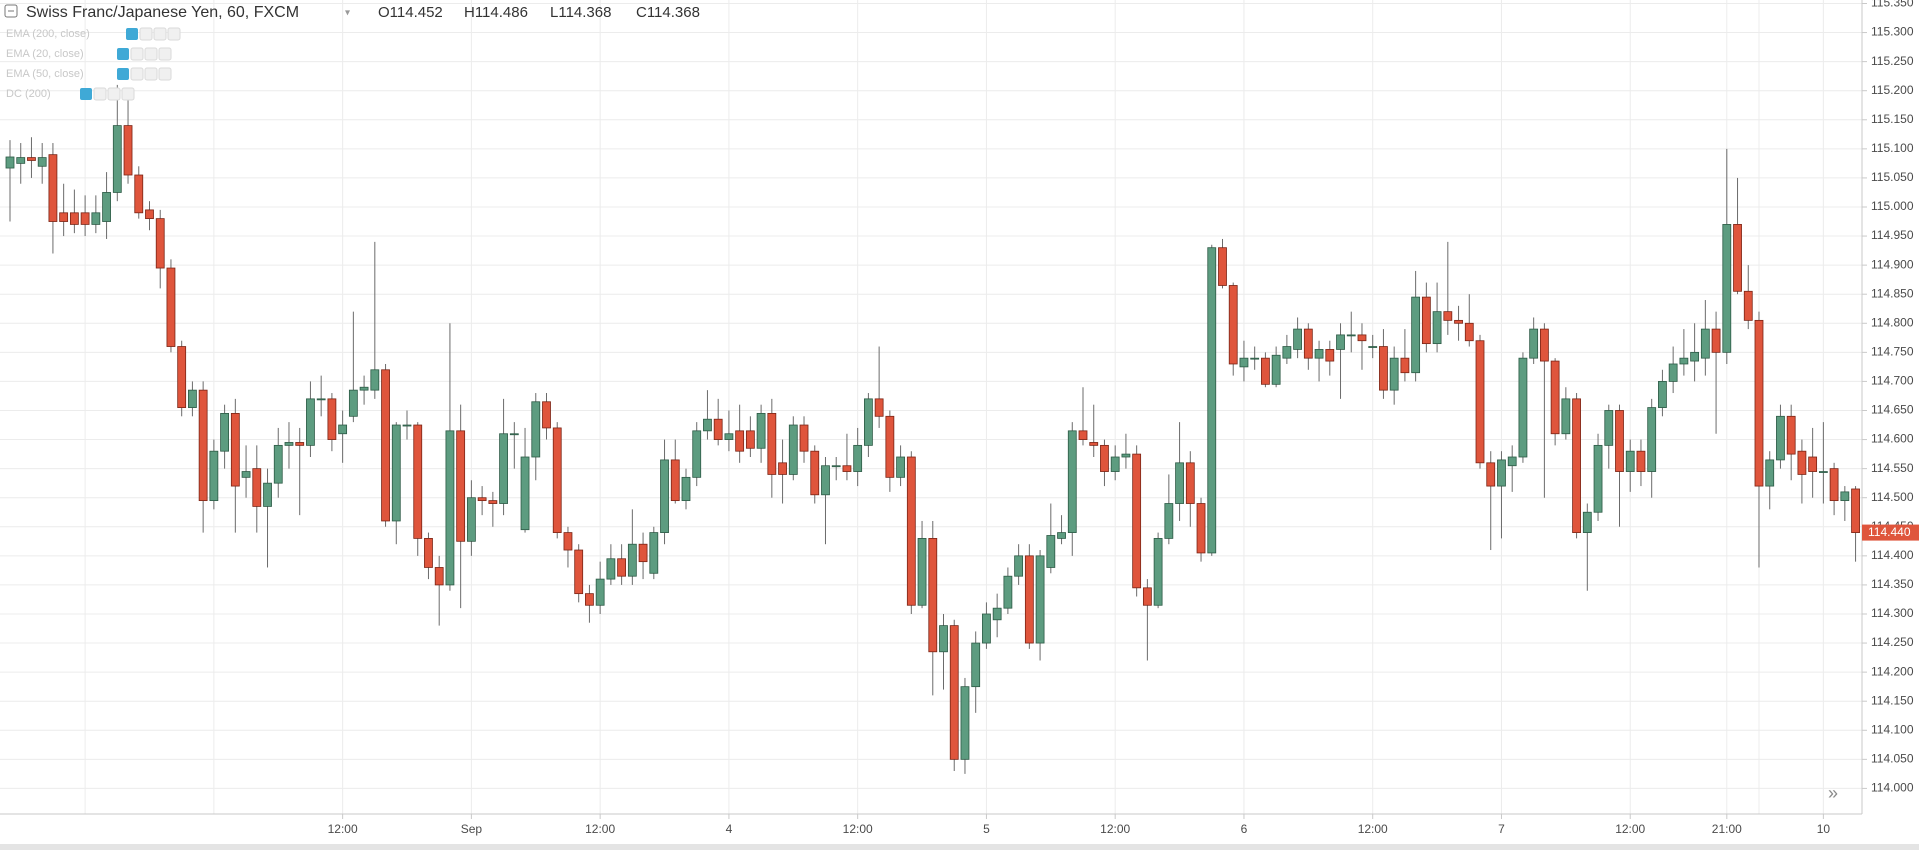 The image size is (1919, 855). I want to click on scroll-button: », so click(1833, 793).